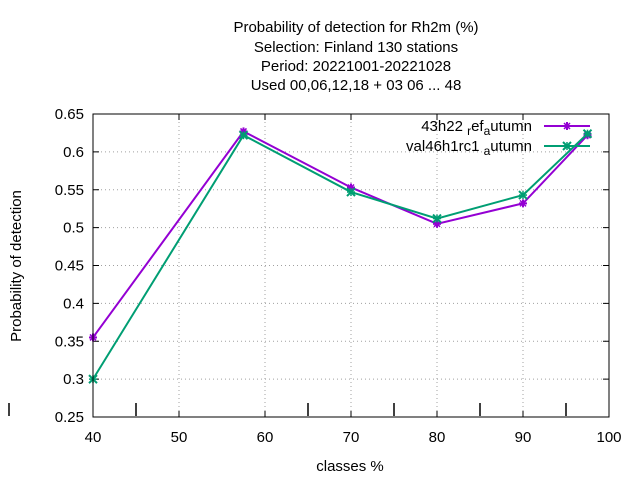 This screenshot has height=480, width=640. I want to click on x-tick-label: 70, so click(351, 437).